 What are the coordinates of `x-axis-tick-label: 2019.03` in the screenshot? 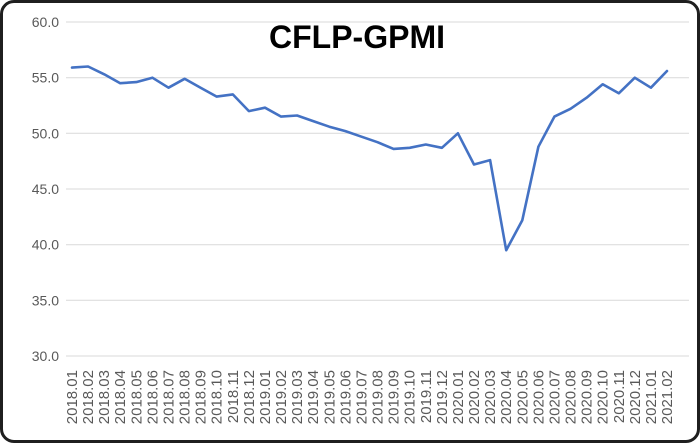 It's located at (297, 397).